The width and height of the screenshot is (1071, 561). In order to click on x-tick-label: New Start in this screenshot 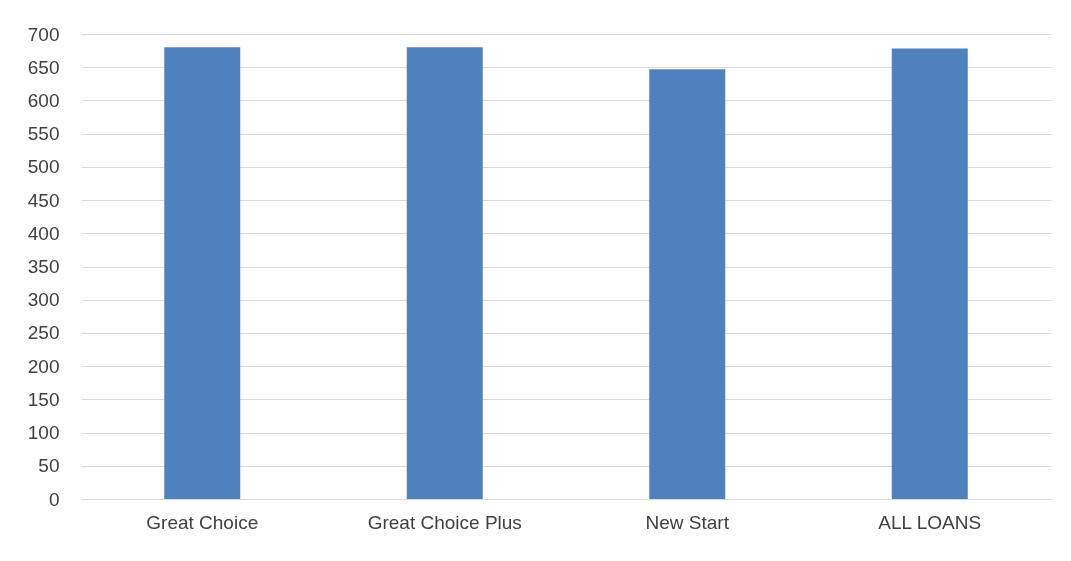, I will do `click(687, 522)`.